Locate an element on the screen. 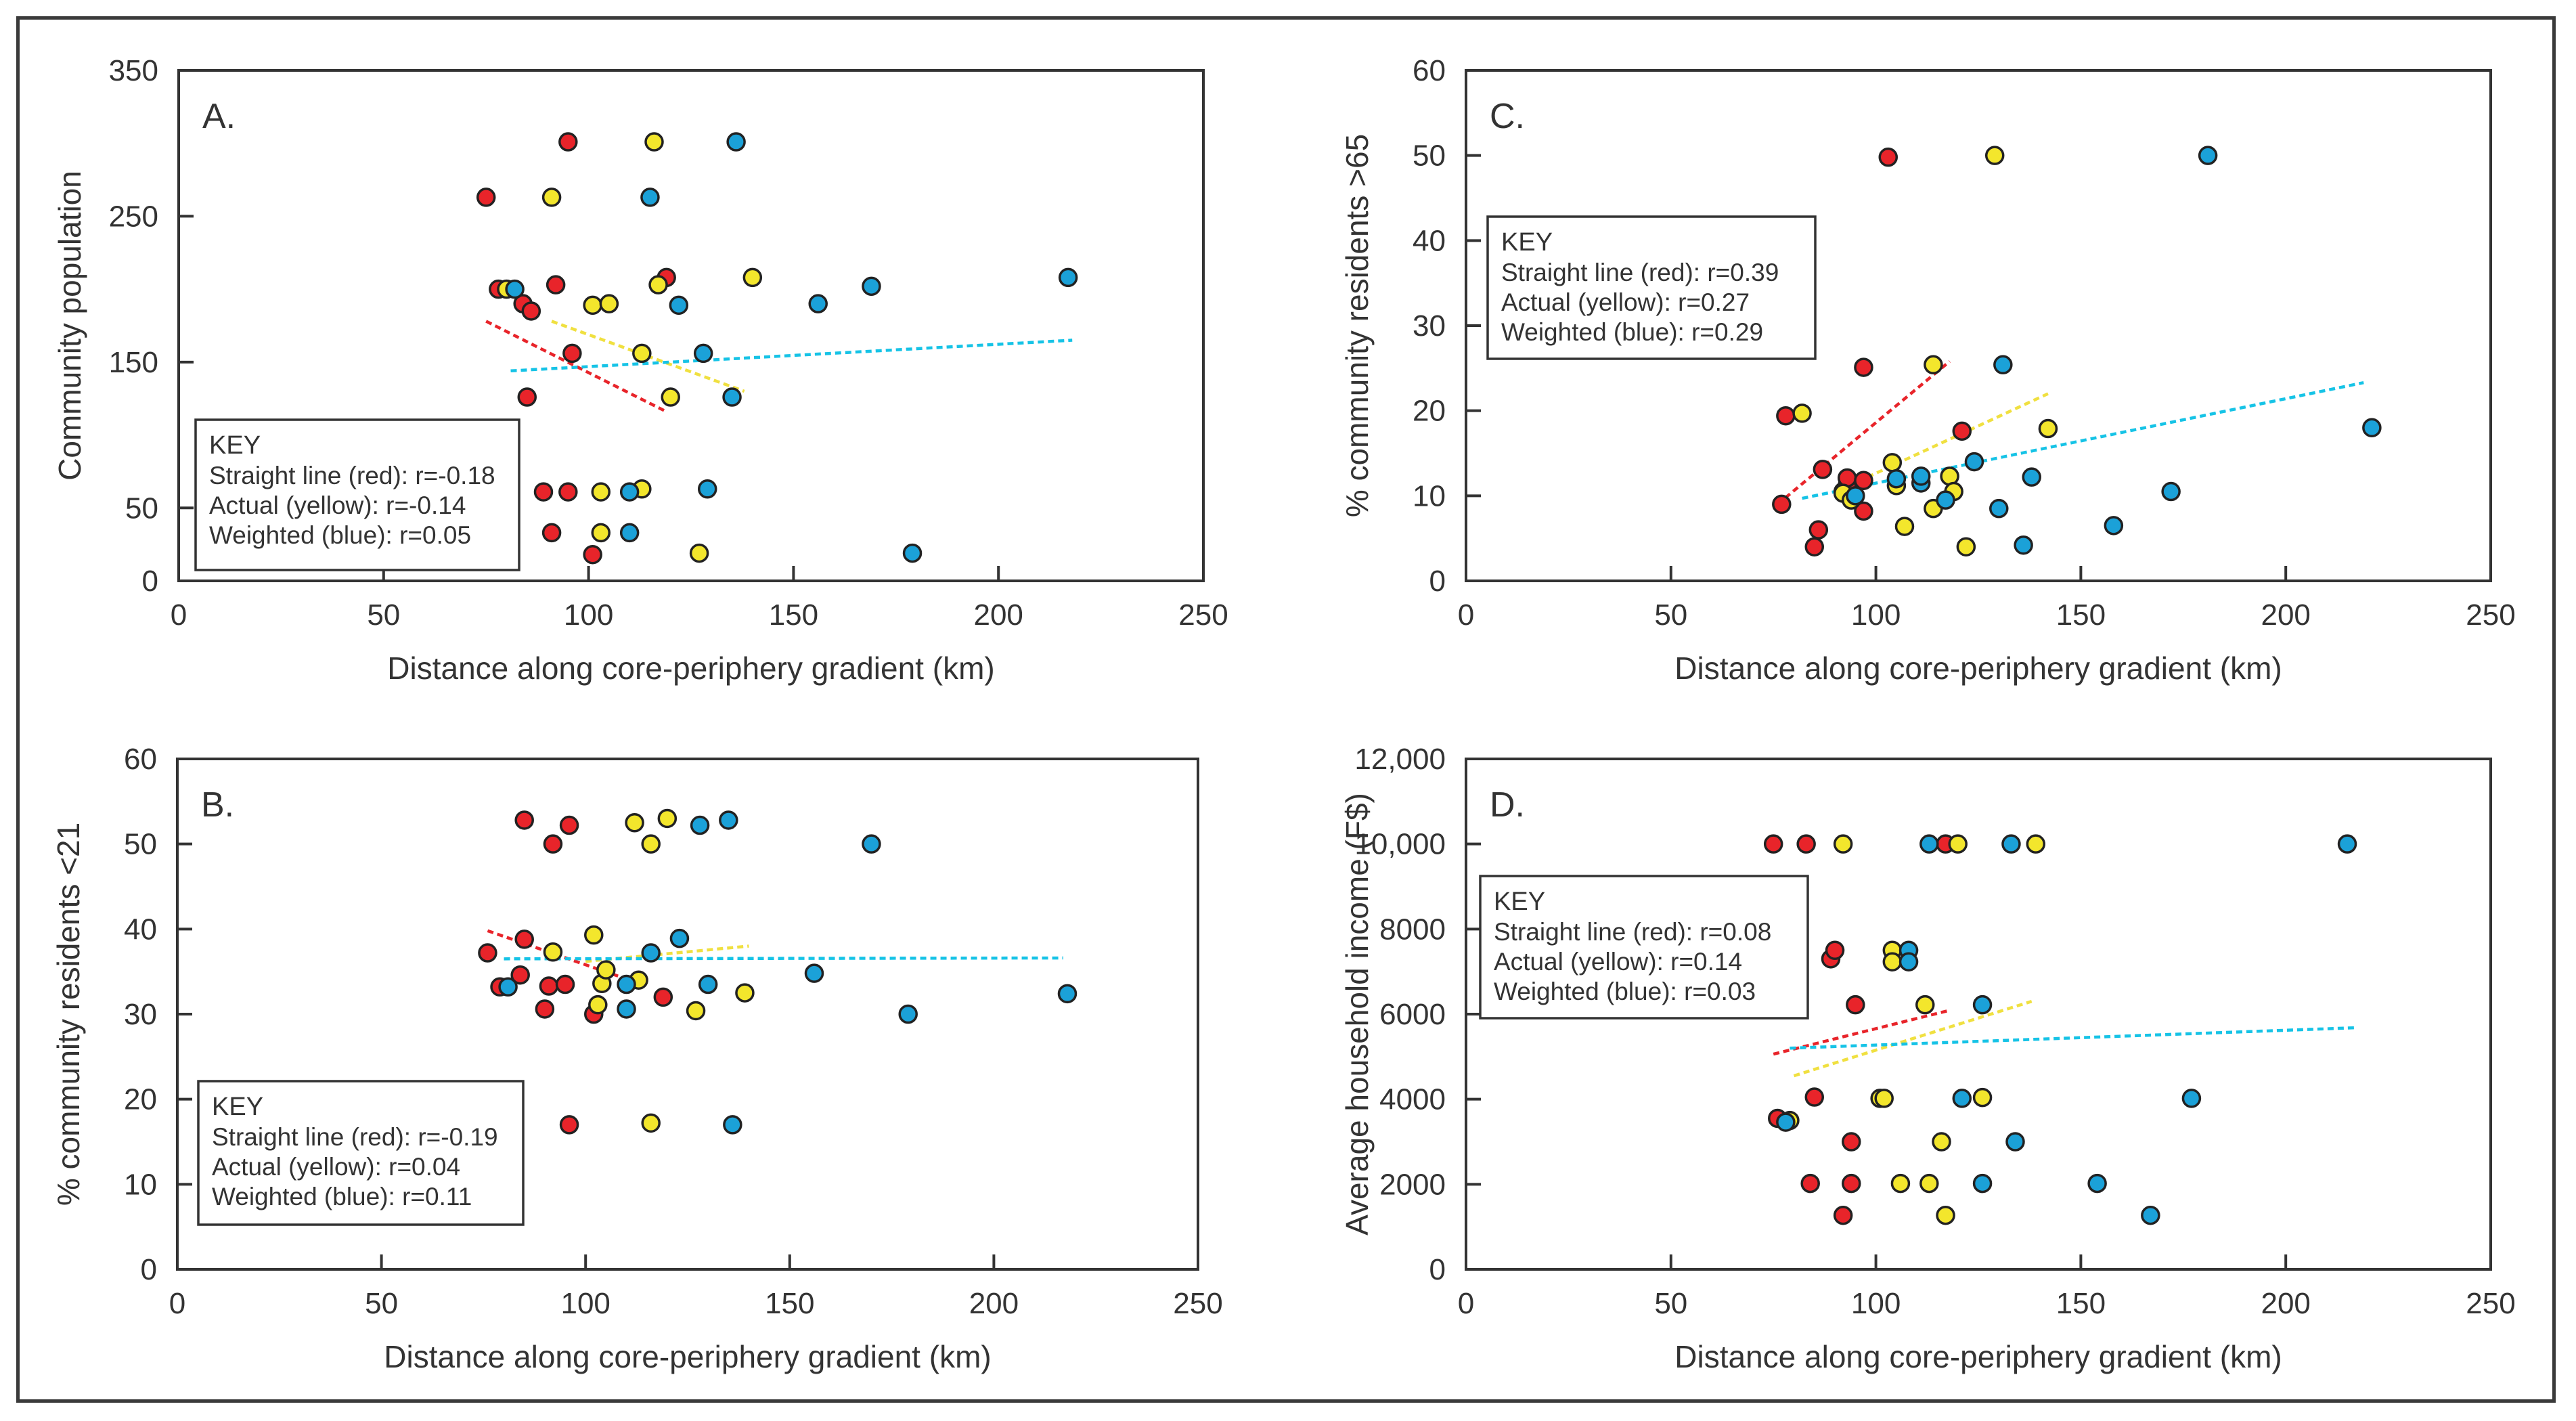  y-tick-label: 6000 is located at coordinates (1412, 1014).